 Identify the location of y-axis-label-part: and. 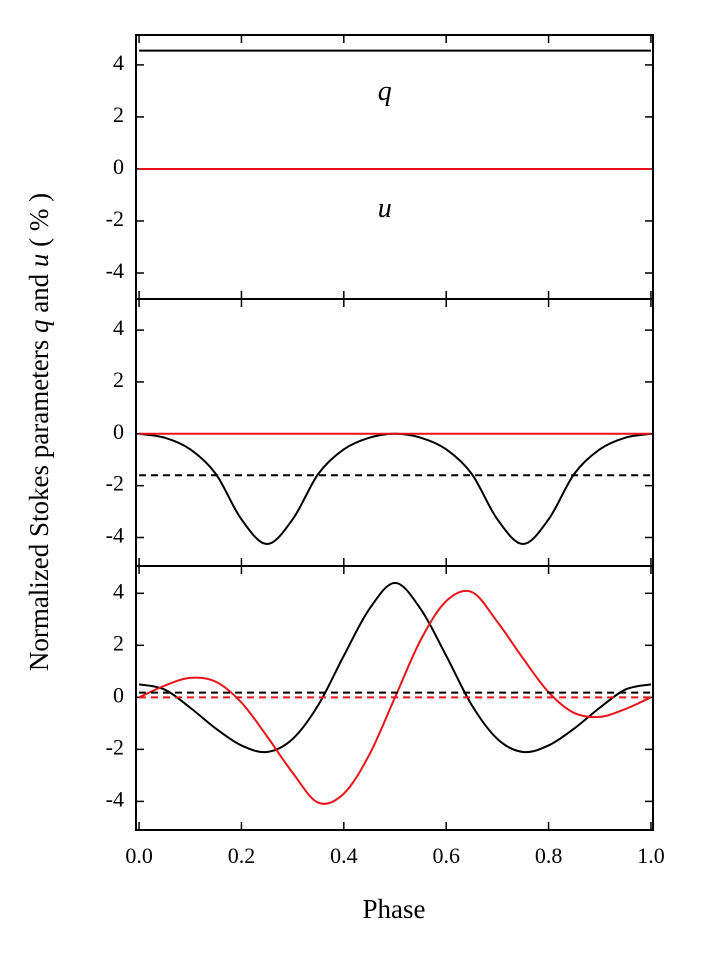
(39, 293).